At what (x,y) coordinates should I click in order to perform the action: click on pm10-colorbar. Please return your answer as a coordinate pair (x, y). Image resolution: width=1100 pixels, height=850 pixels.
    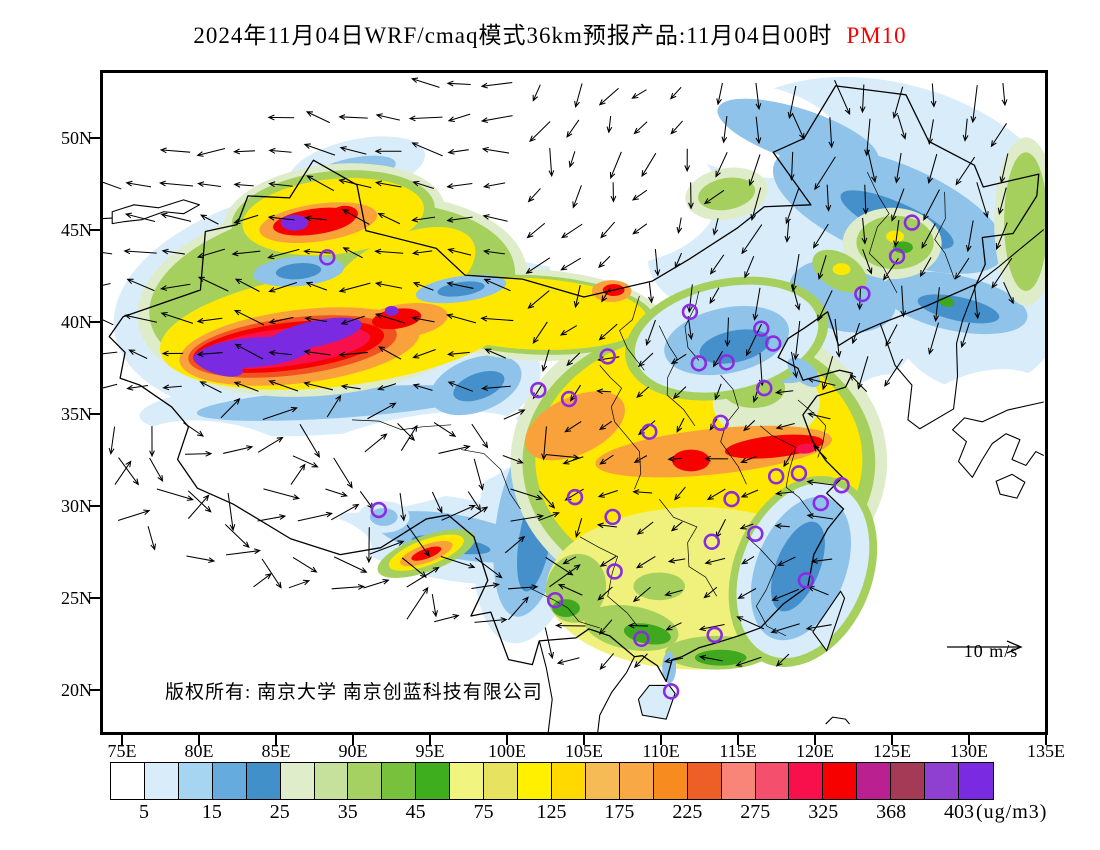
    Looking at the image, I should click on (552, 781).